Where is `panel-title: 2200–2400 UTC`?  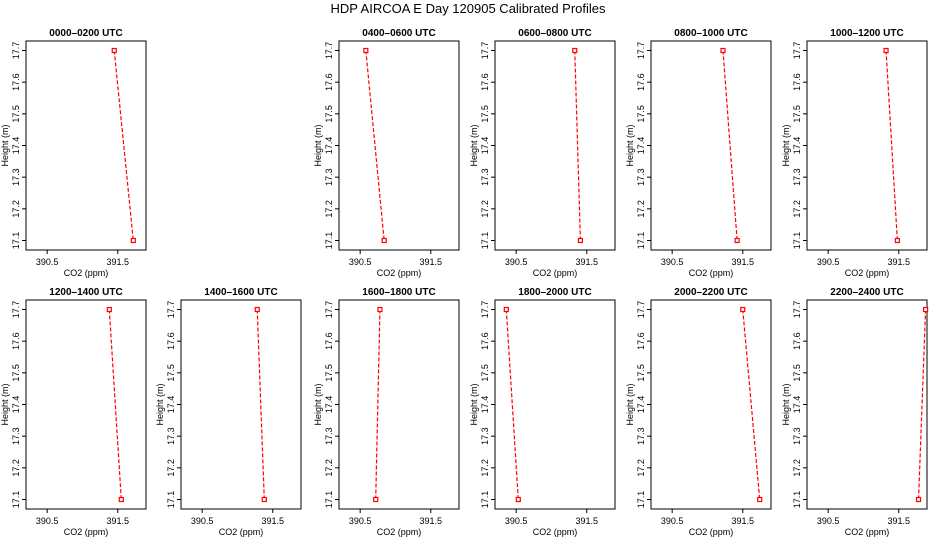
panel-title: 2200–2400 UTC is located at coordinates (866, 292).